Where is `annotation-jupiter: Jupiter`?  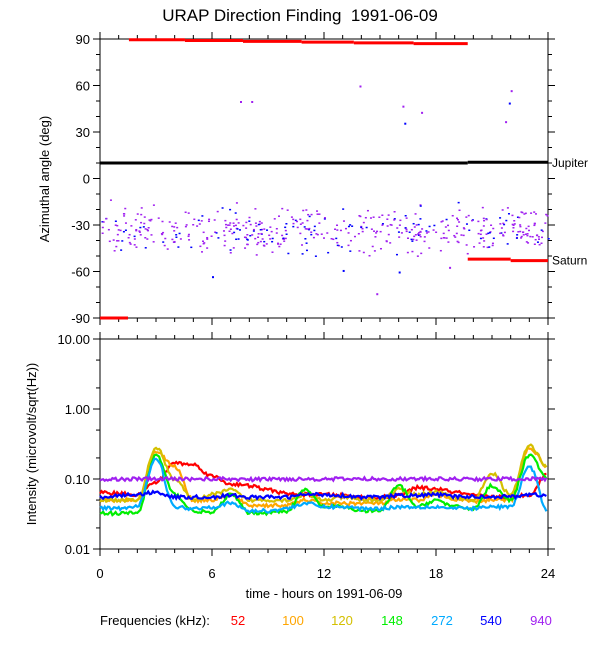 annotation-jupiter: Jupiter is located at coordinates (570, 163).